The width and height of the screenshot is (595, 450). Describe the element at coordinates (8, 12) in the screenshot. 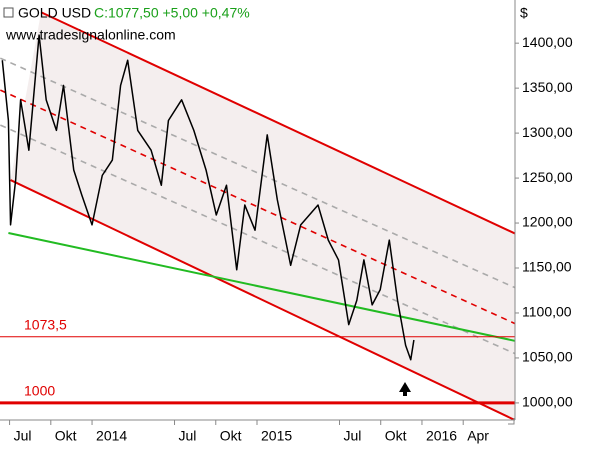

I see `header-box` at that location.